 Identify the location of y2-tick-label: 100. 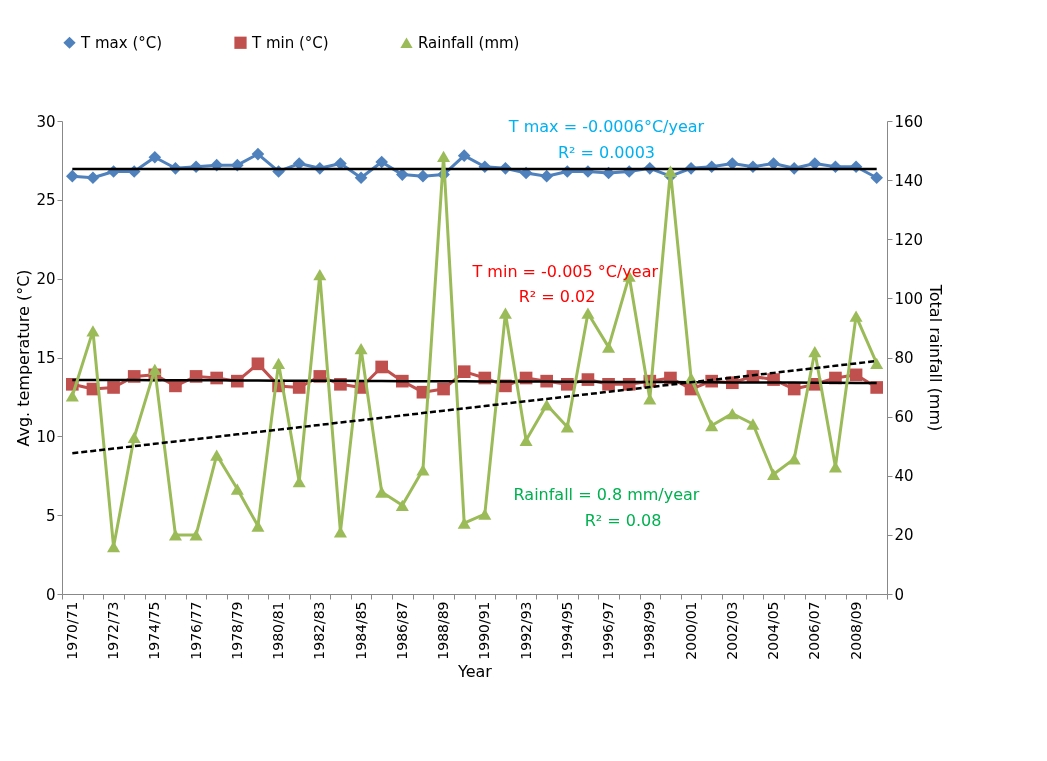
(909, 298).